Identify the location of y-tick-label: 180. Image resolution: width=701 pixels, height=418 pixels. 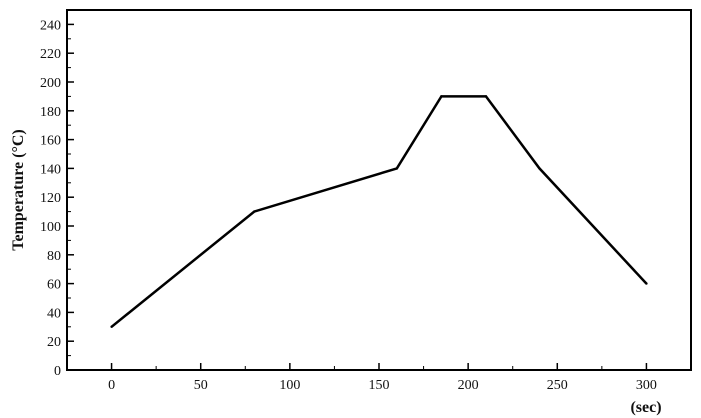
(50, 112).